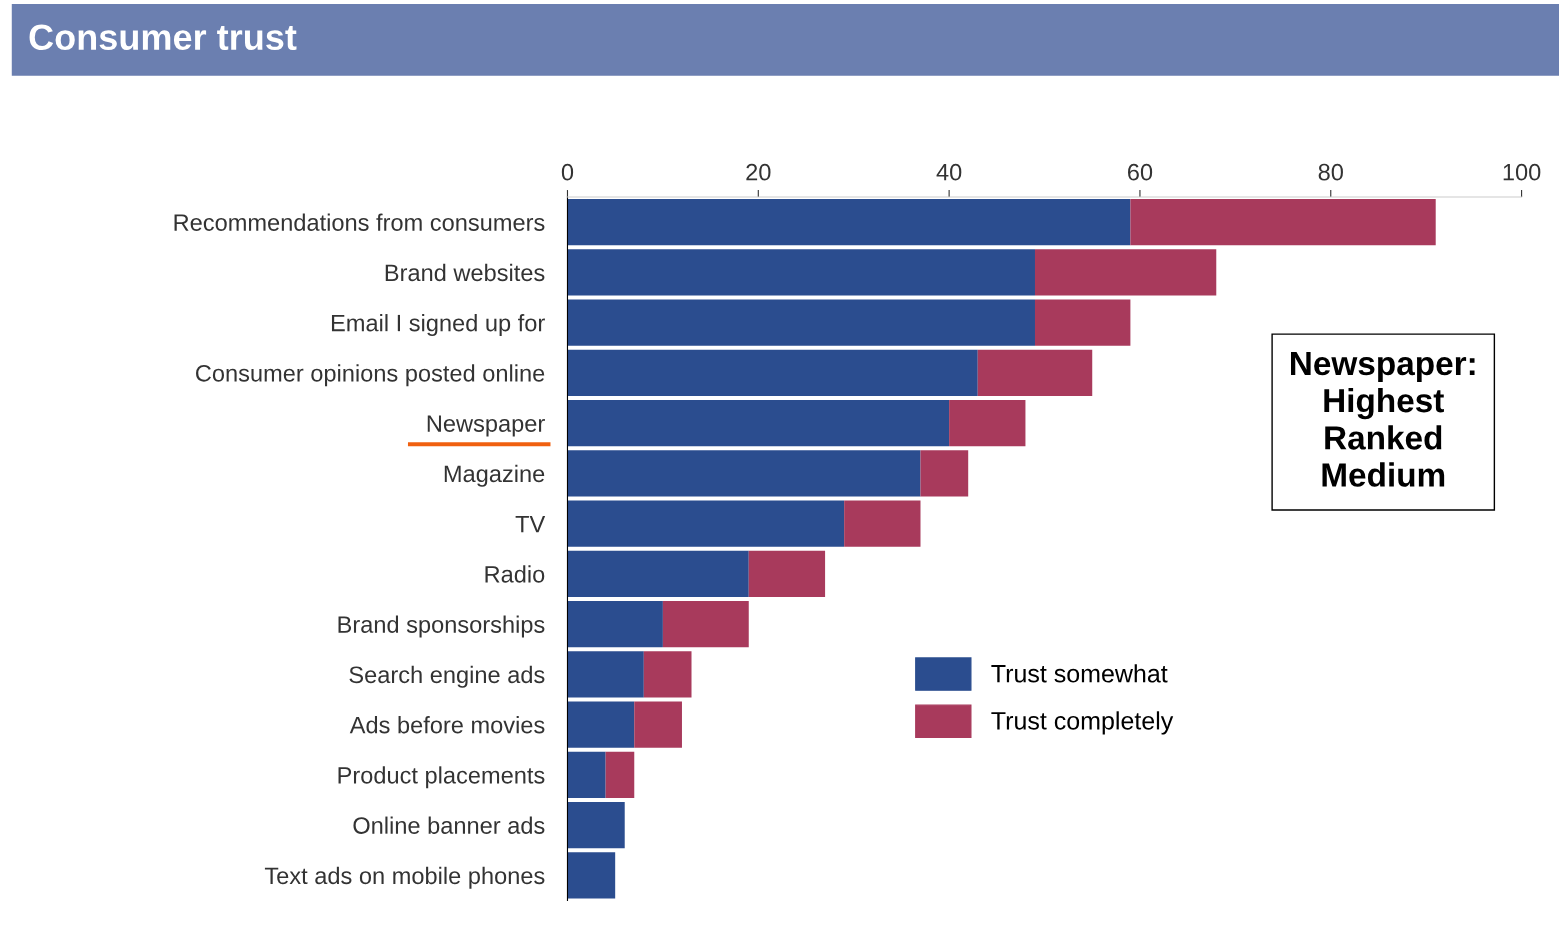 The height and width of the screenshot is (938, 1559). What do you see at coordinates (1079, 673) in the screenshot?
I see `legend-label: Trust somewhat` at bounding box center [1079, 673].